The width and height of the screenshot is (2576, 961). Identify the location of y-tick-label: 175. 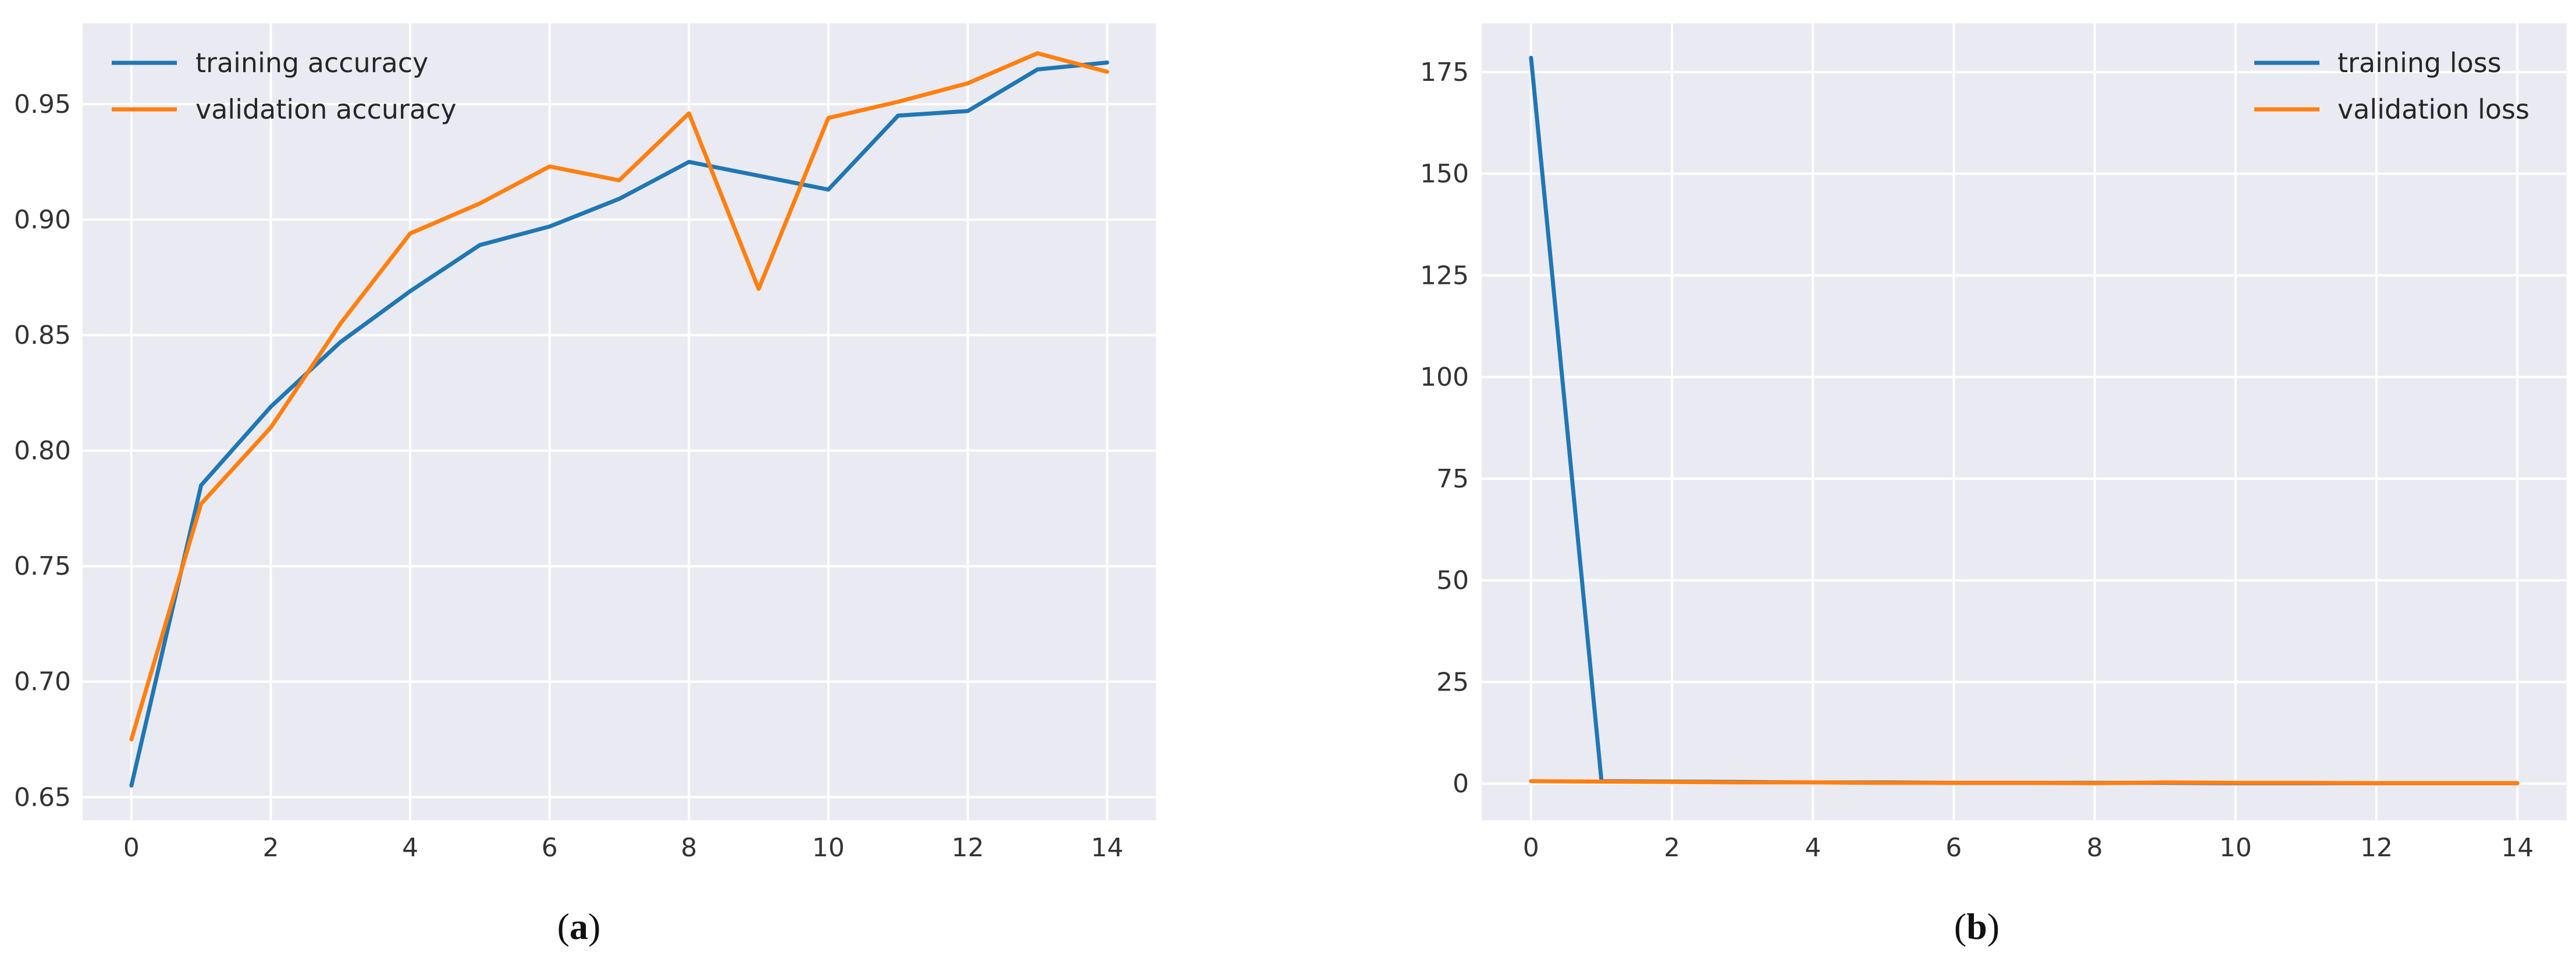
(1444, 72).